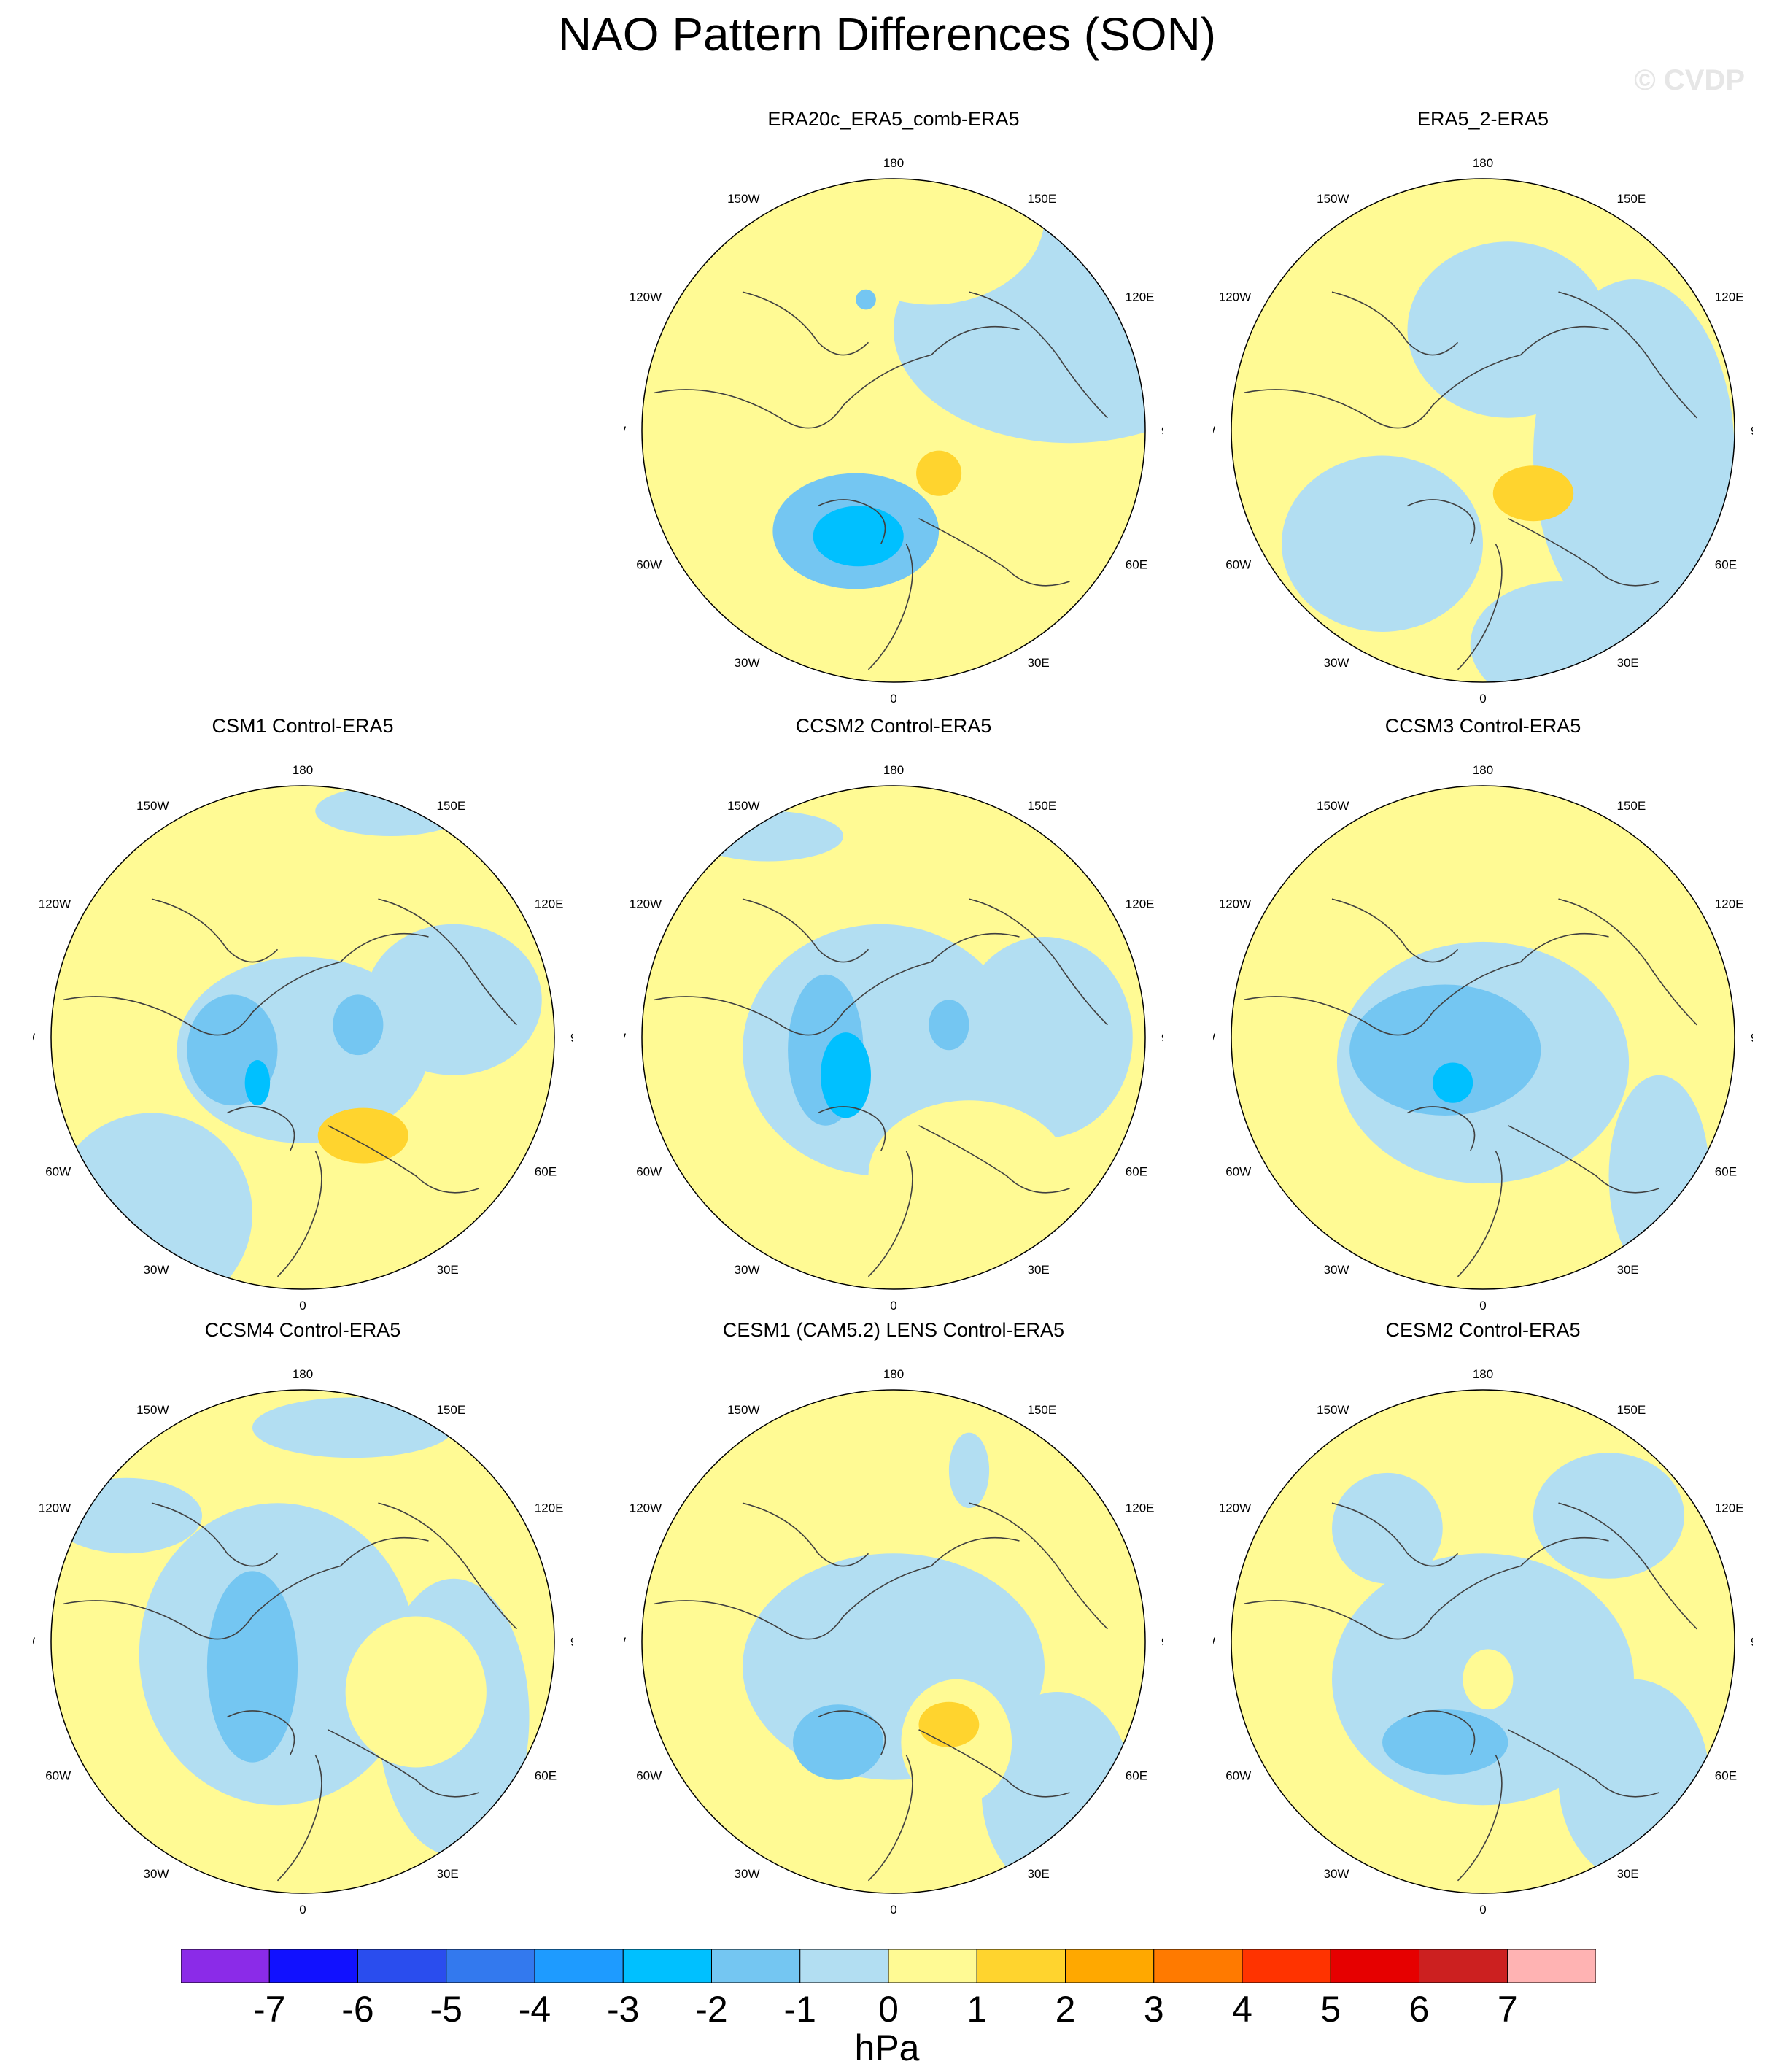  What do you see at coordinates (931, 242) in the screenshot?
I see `contour-region-zero` at bounding box center [931, 242].